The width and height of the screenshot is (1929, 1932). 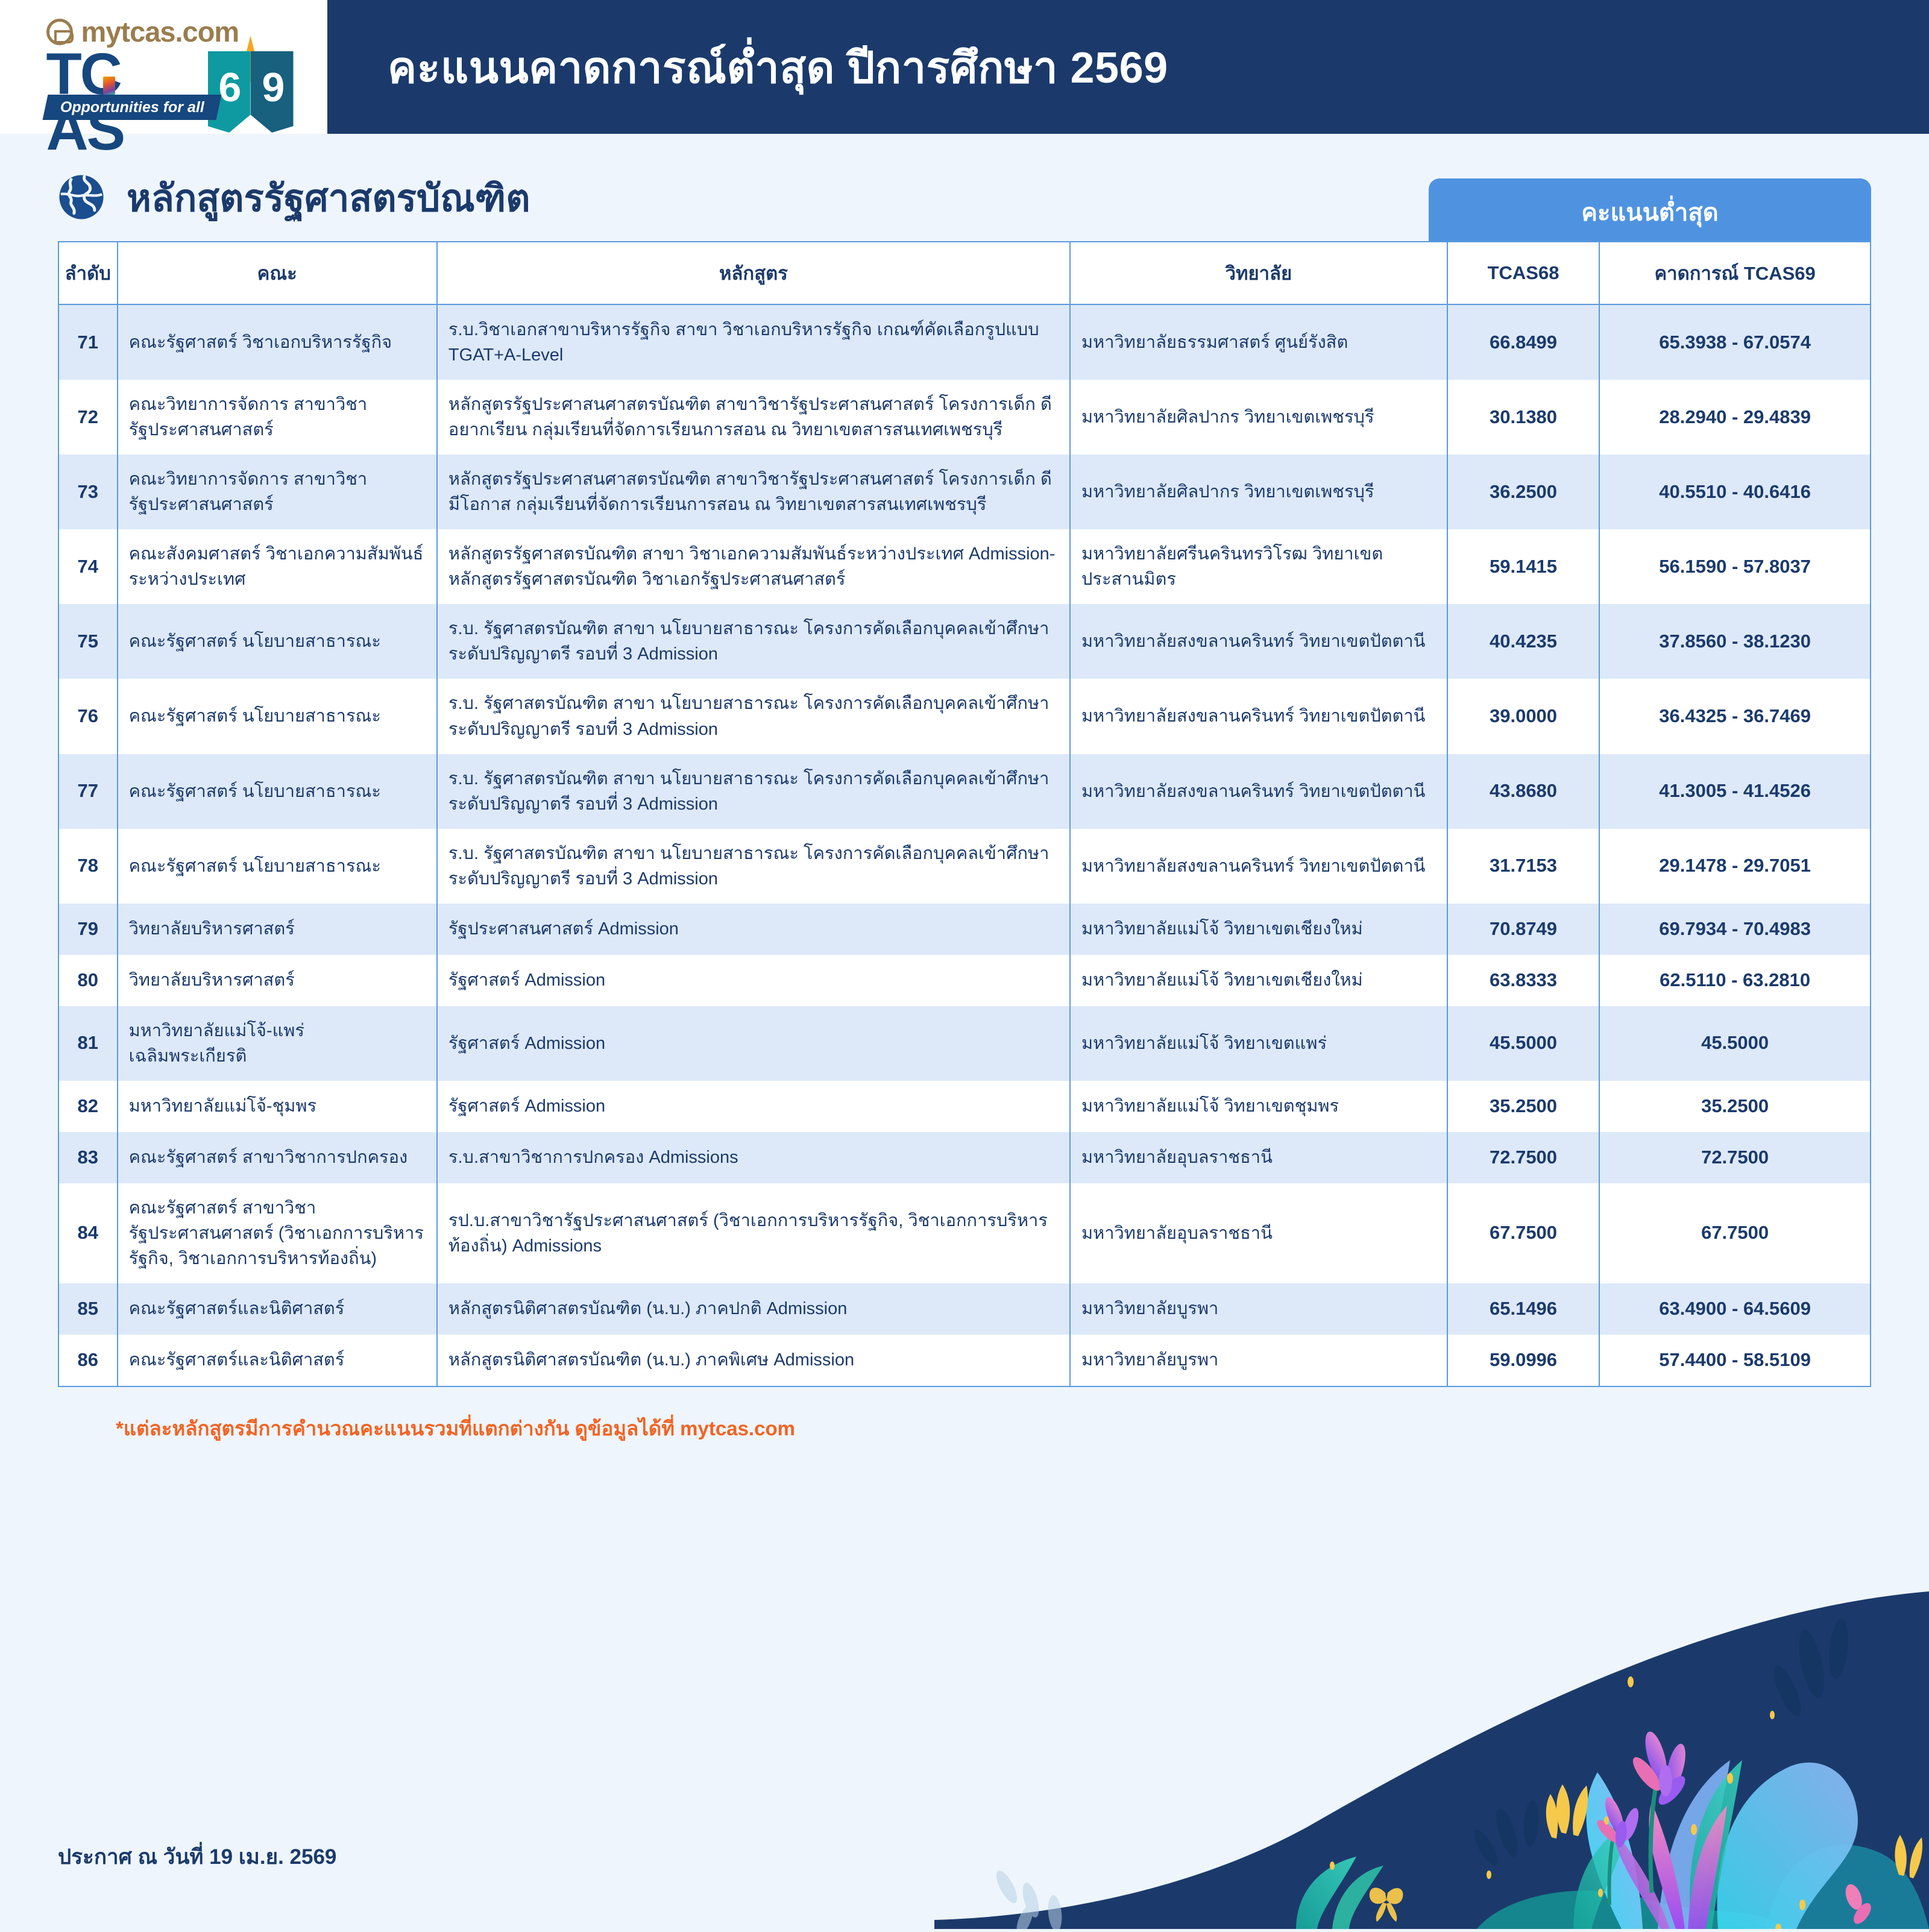 What do you see at coordinates (1735, 417) in the screenshot?
I see `cell-tcas69-forecast: 28.2940 - 29.4839` at bounding box center [1735, 417].